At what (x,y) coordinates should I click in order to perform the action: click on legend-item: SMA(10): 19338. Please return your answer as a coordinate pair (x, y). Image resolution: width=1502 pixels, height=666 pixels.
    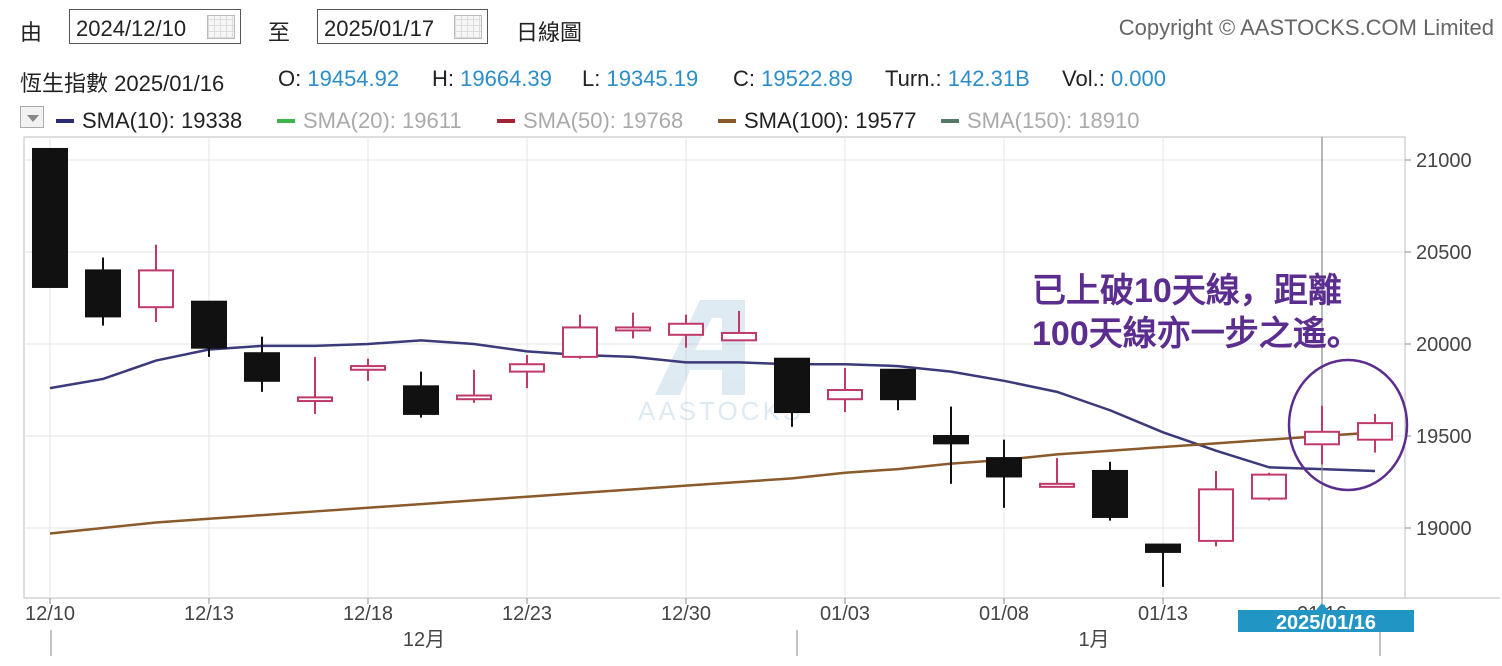
    Looking at the image, I should click on (149, 121).